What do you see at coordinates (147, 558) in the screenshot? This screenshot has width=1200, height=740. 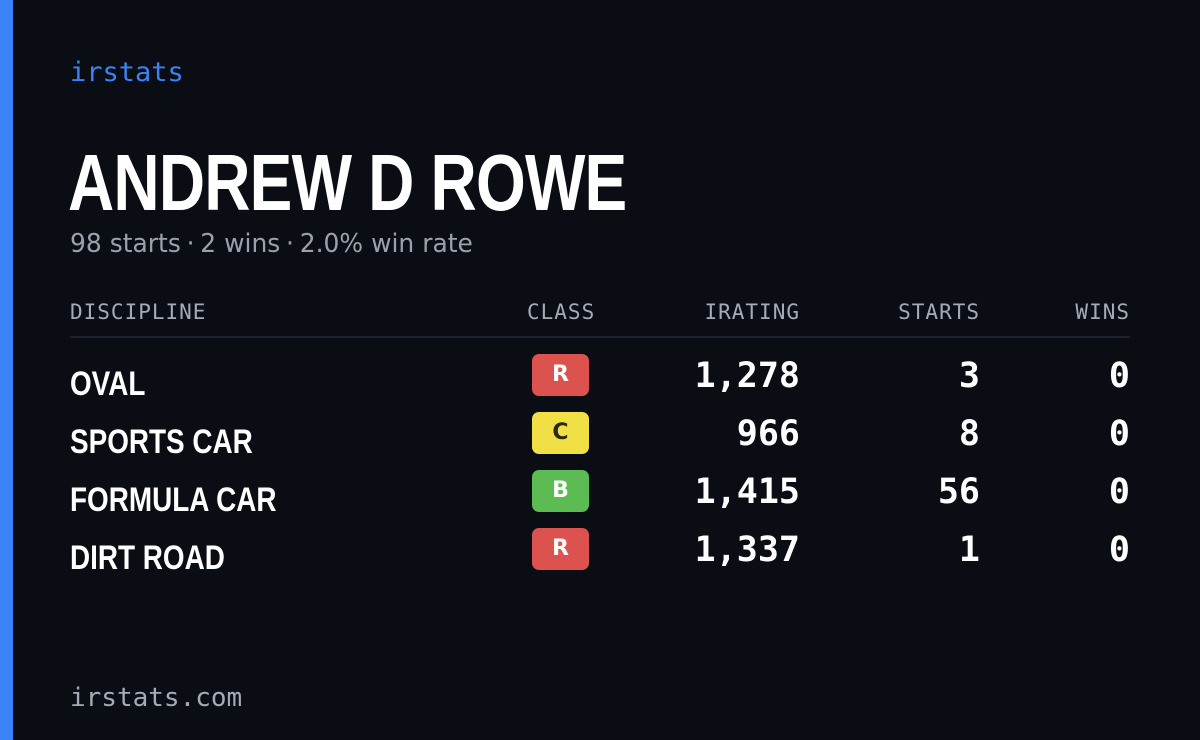 I see `discipline-name: DIRT ROAD` at bounding box center [147, 558].